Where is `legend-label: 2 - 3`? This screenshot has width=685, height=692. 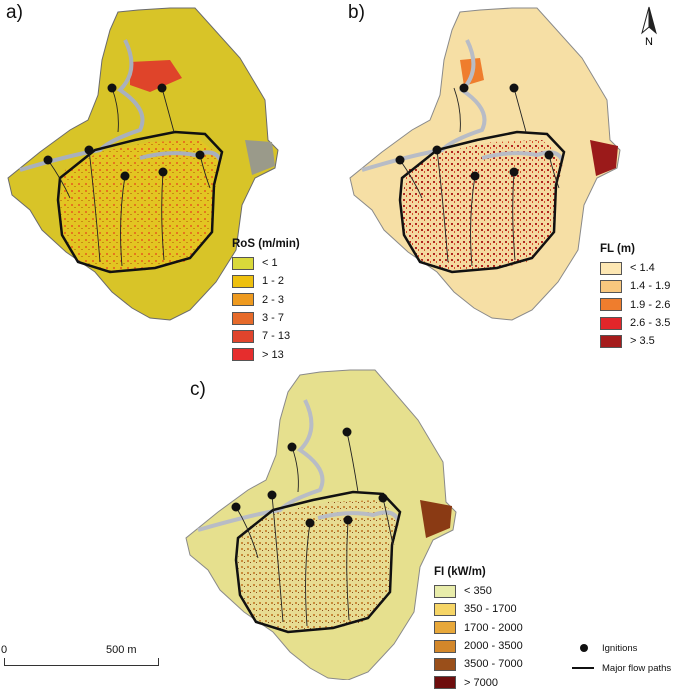 legend-label: 2 - 3 is located at coordinates (273, 299).